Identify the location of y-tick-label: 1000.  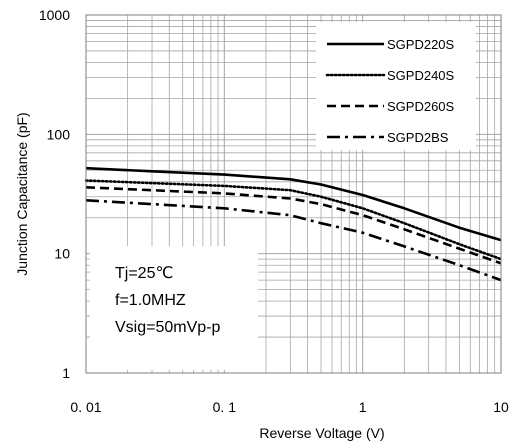
(54, 15).